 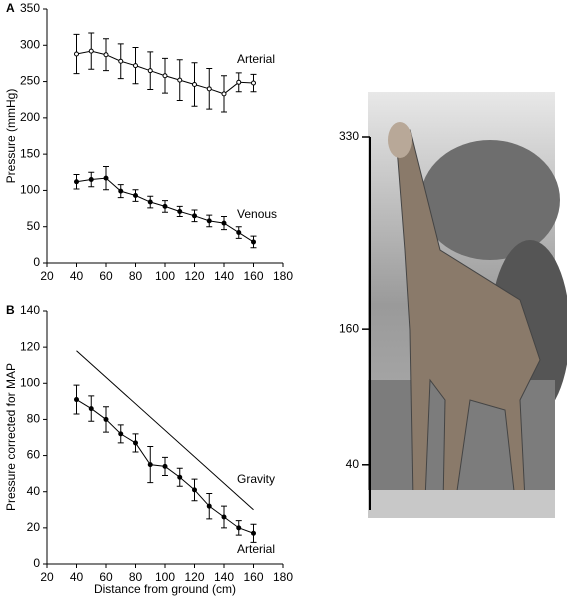 I want to click on series-line, so click(x=165, y=430).